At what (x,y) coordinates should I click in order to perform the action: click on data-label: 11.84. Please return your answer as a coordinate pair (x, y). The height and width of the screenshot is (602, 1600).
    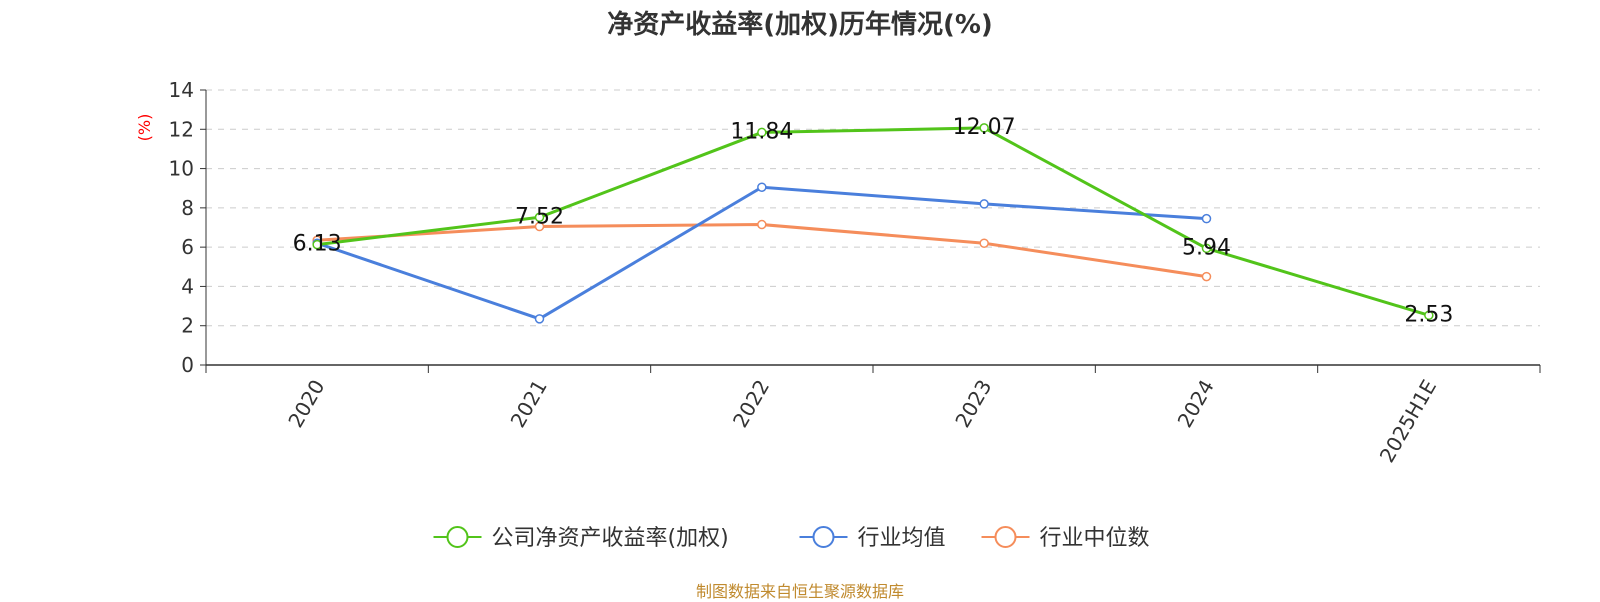
    Looking at the image, I should click on (761, 131).